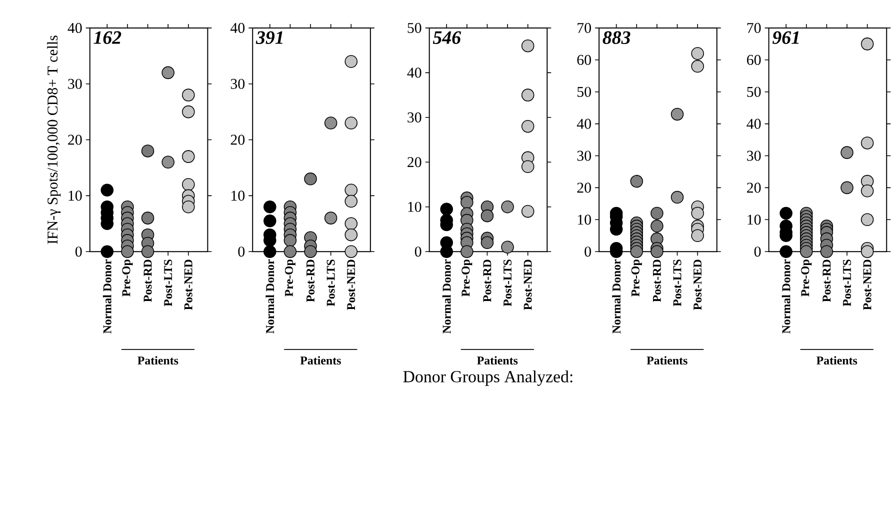  What do you see at coordinates (54, 140) in the screenshot?
I see `y-axis-title: IFN-γ Spots/100,000 CD8+ T cells` at bounding box center [54, 140].